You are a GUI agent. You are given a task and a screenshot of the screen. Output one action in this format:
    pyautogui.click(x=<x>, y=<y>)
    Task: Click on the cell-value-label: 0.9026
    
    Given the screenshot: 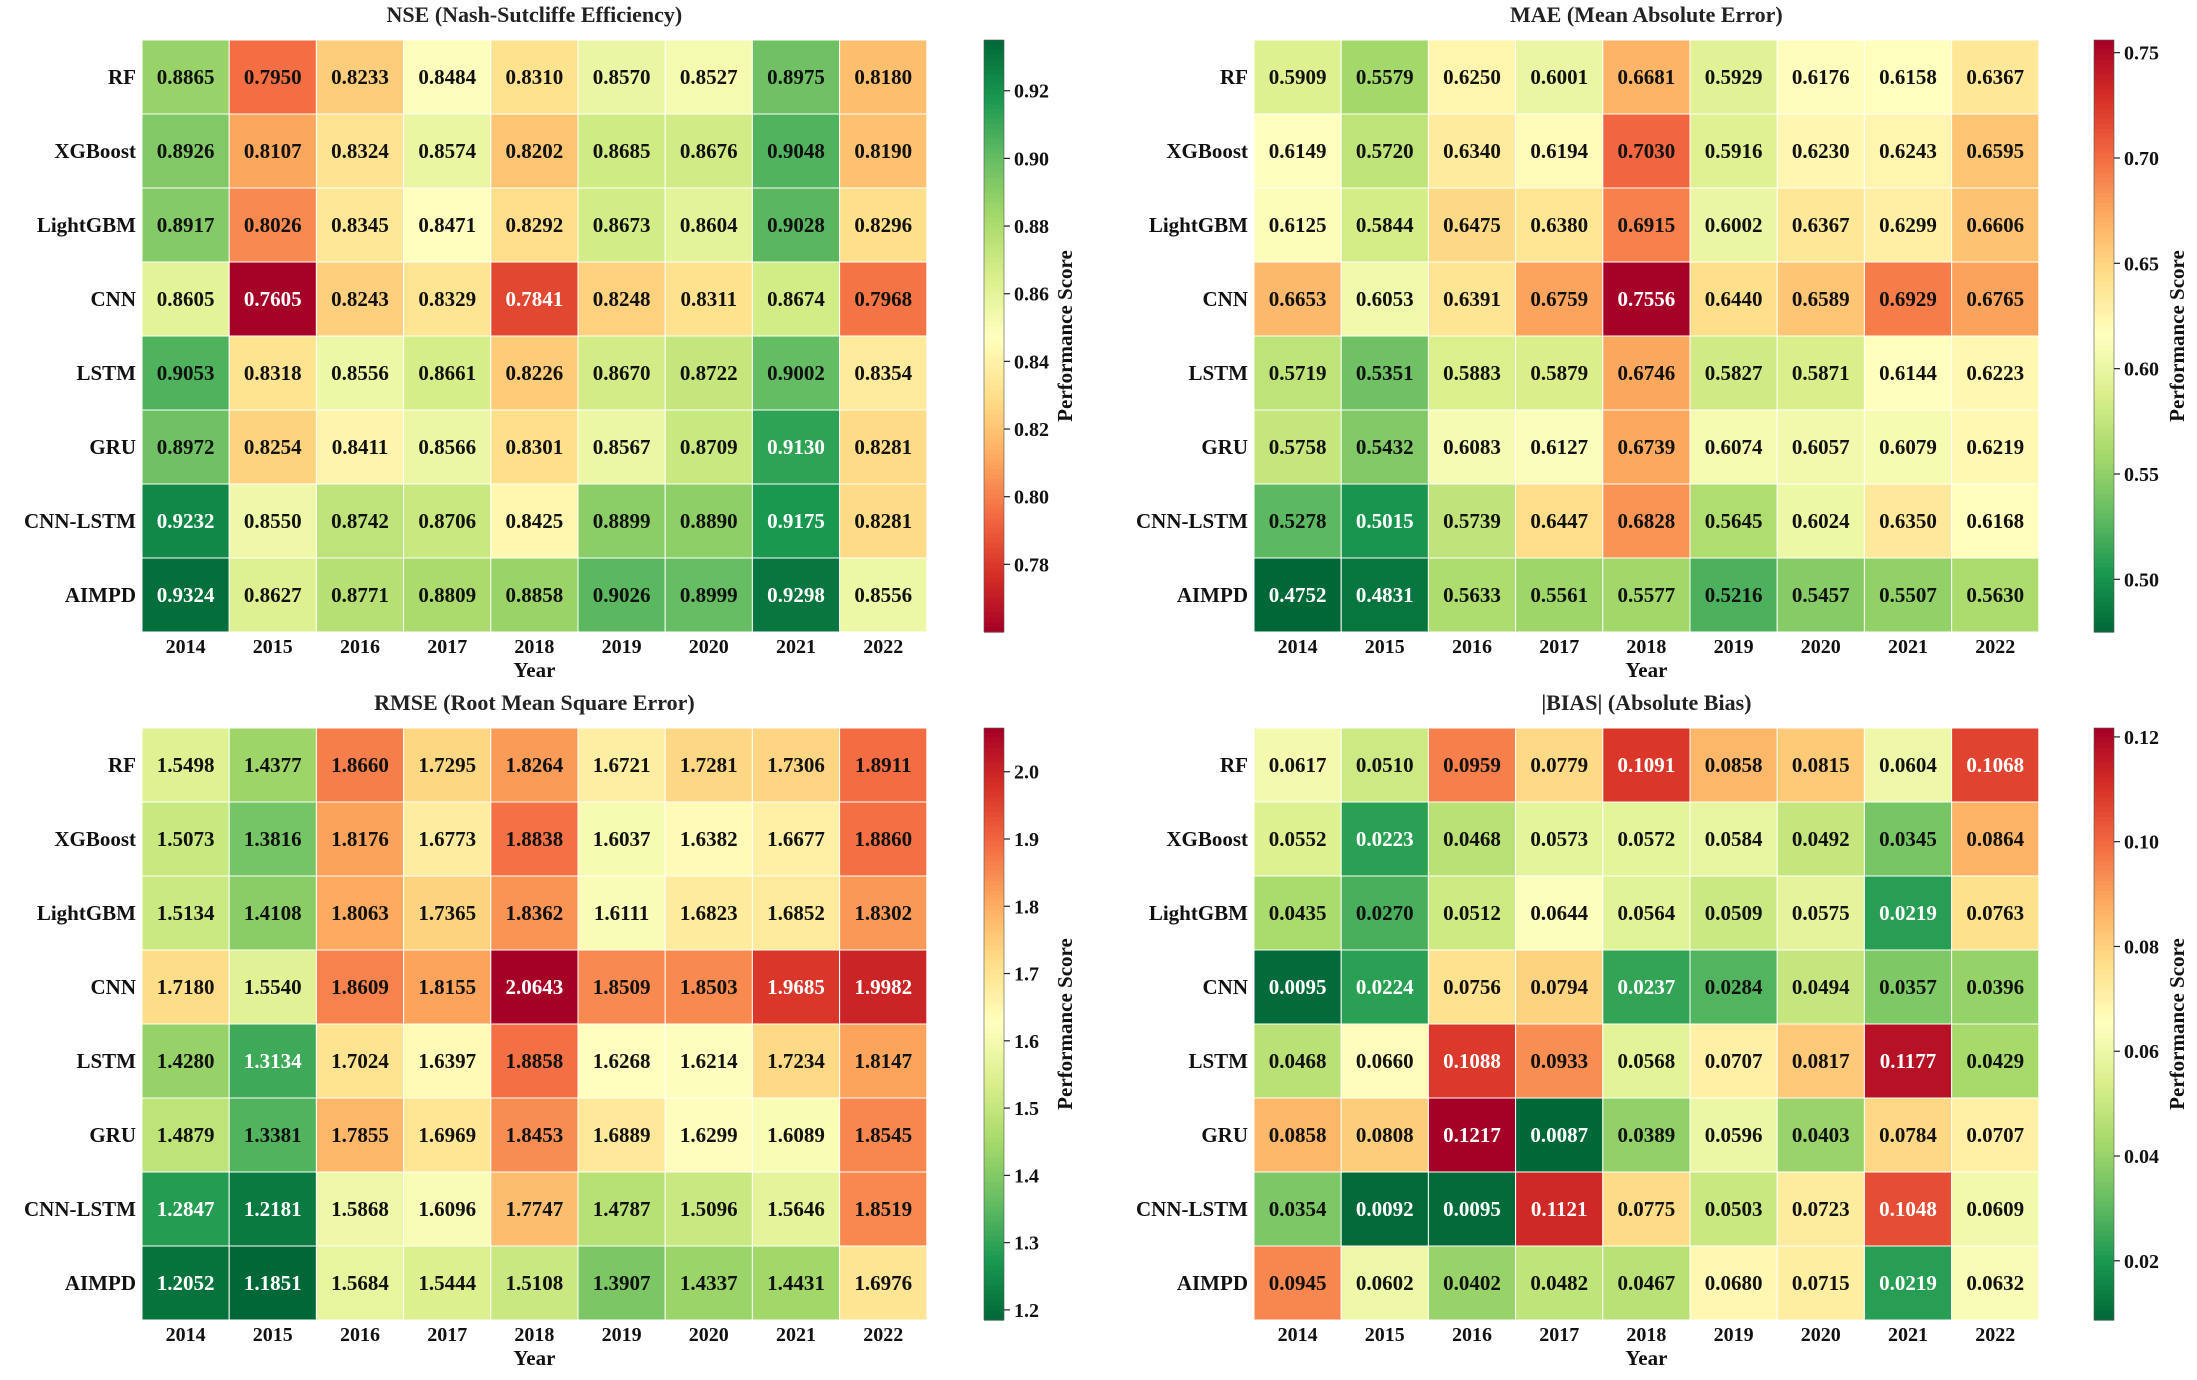 What is the action you would take?
    pyautogui.click(x=622, y=595)
    